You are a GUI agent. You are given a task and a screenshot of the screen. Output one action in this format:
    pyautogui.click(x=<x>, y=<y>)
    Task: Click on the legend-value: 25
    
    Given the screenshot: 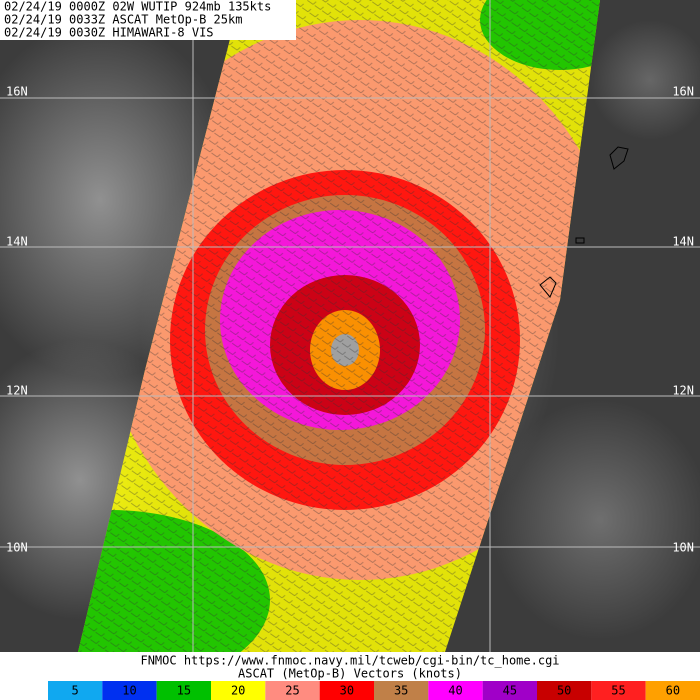 What is the action you would take?
    pyautogui.click(x=292, y=691)
    